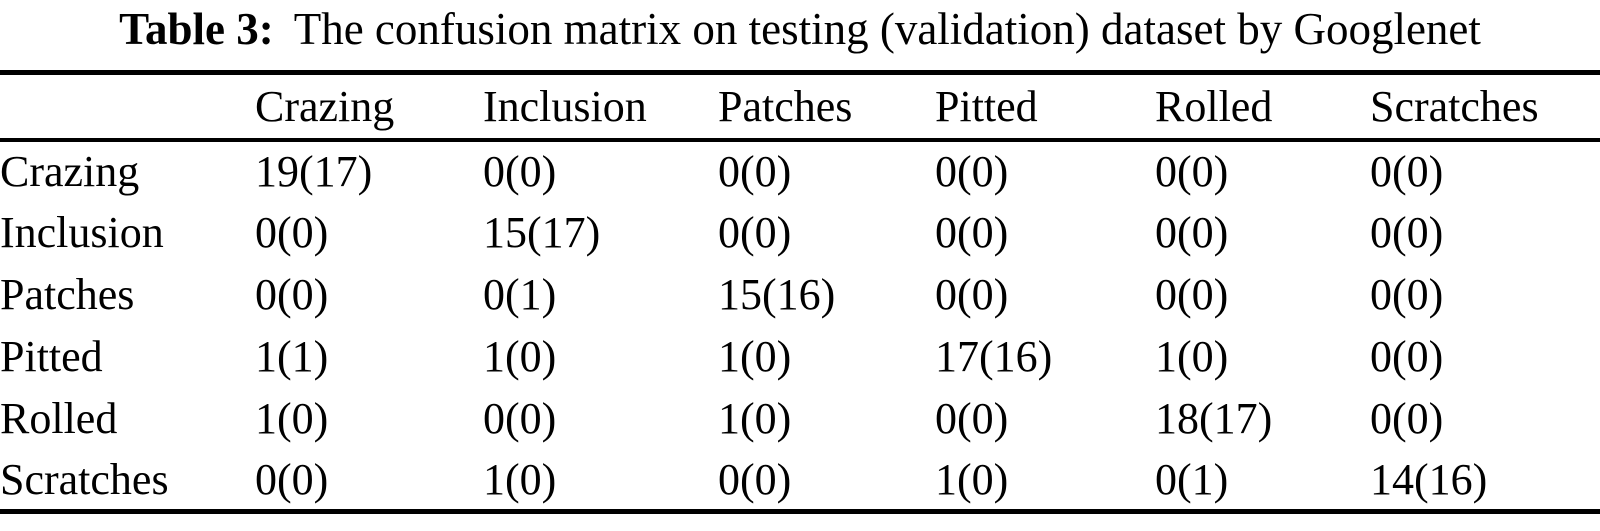  Describe the element at coordinates (1429, 479) in the screenshot. I see `cell-scratches-scratches: 14(16)` at that location.